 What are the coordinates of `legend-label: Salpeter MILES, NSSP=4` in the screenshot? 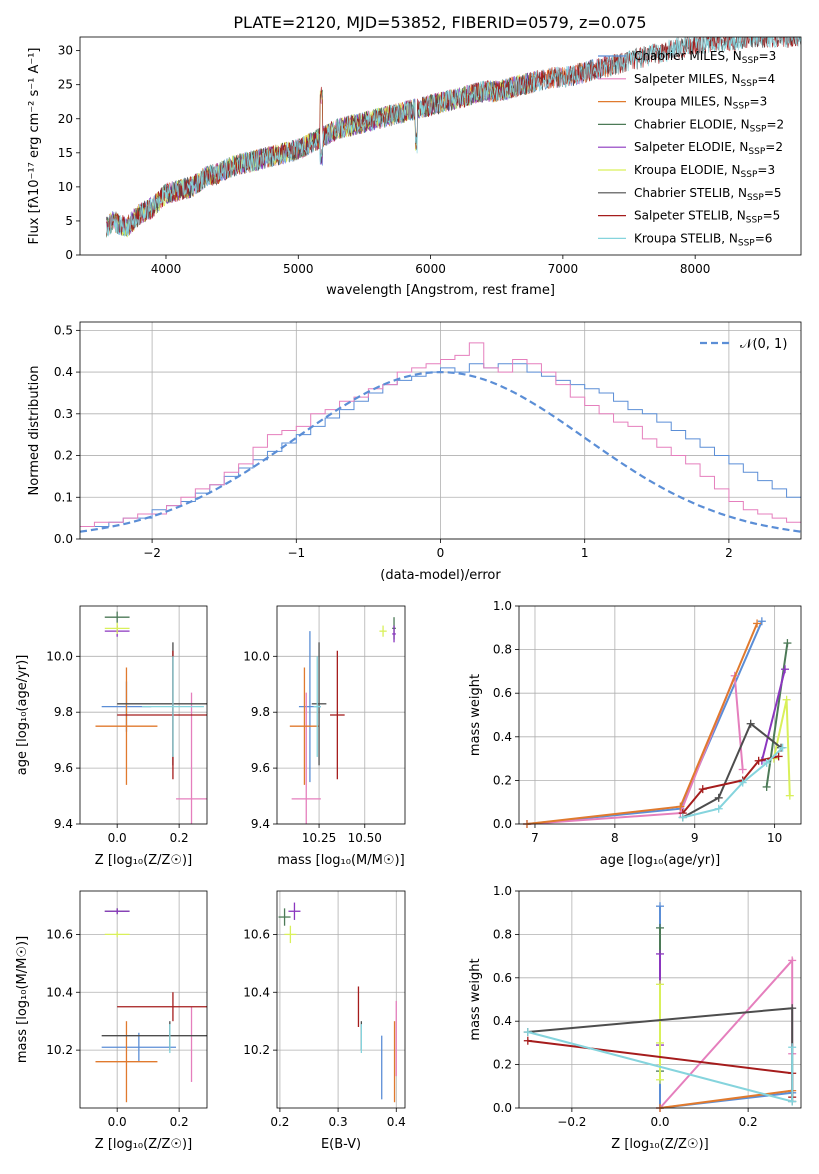 It's located at (704, 80).